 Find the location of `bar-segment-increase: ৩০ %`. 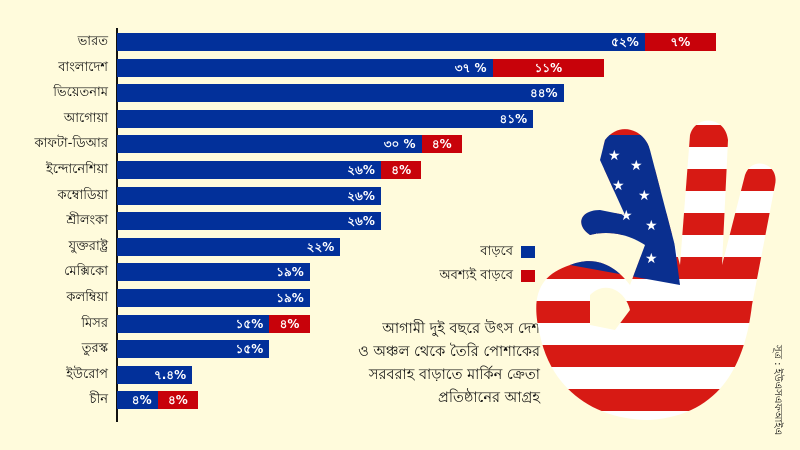

bar-segment-increase: ৩০ % is located at coordinates (269, 144).